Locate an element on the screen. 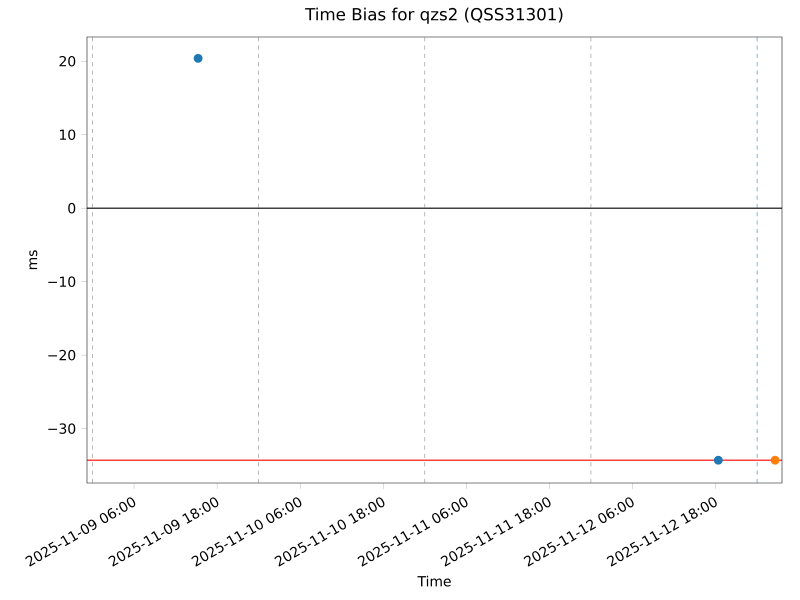 Image resolution: width=800 pixels, height=600 pixels. y-axis-title: ms is located at coordinates (33, 260).